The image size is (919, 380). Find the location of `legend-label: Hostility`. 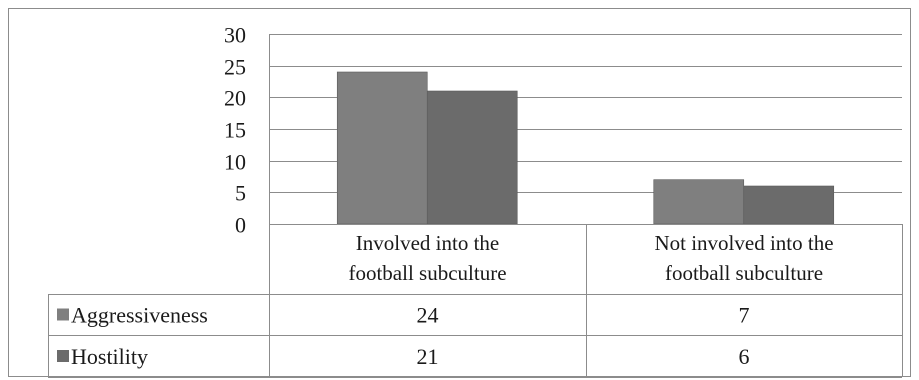

legend-label: Hostility is located at coordinates (109, 356).